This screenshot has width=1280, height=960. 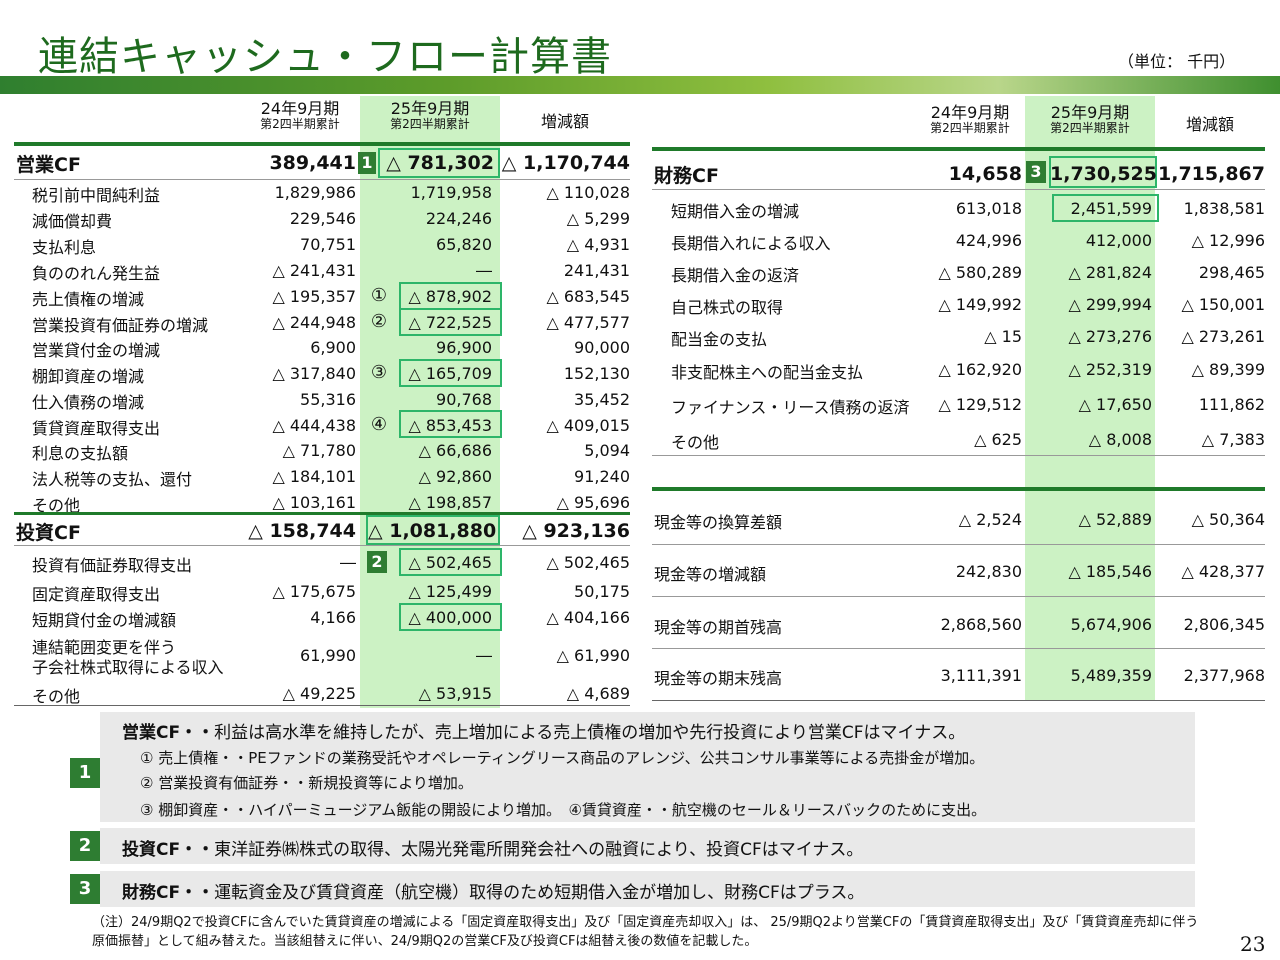 What do you see at coordinates (88, 299) in the screenshot?
I see `table-row-label: 売上債権の増減` at bounding box center [88, 299].